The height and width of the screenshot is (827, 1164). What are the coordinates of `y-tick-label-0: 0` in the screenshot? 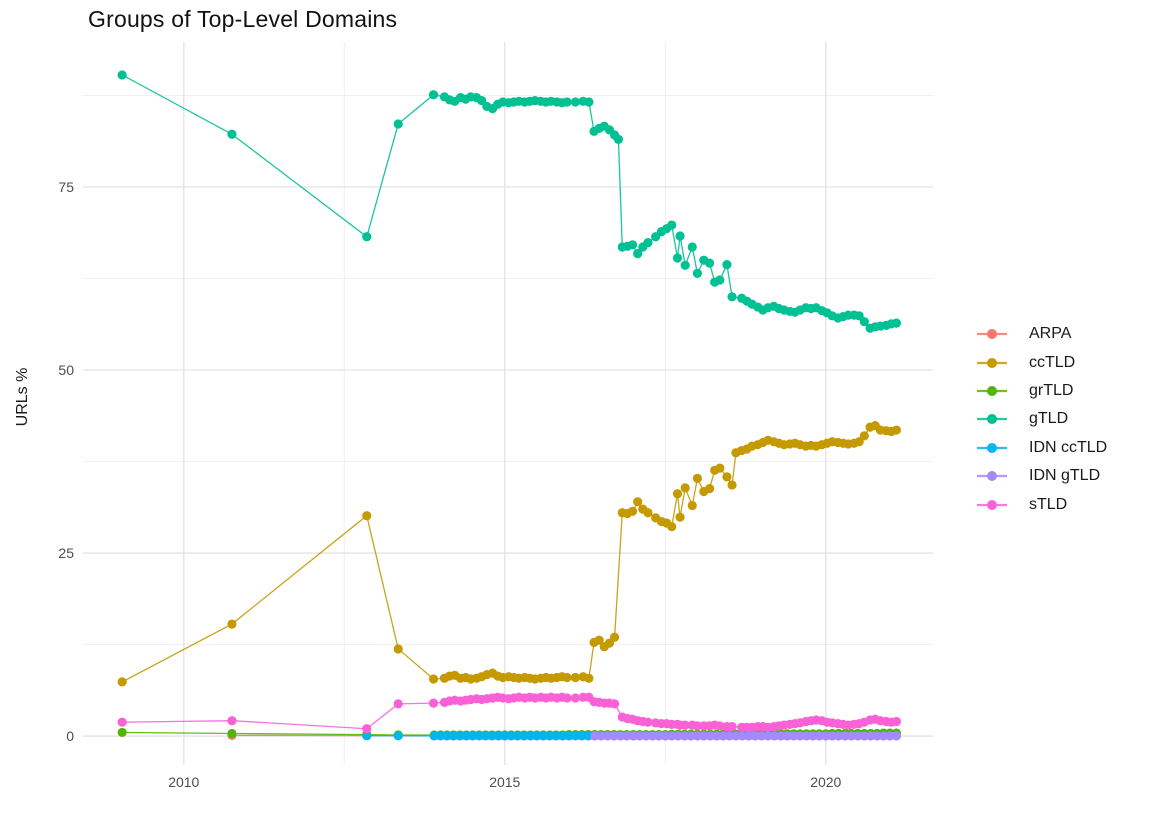 It's located at (70, 736).